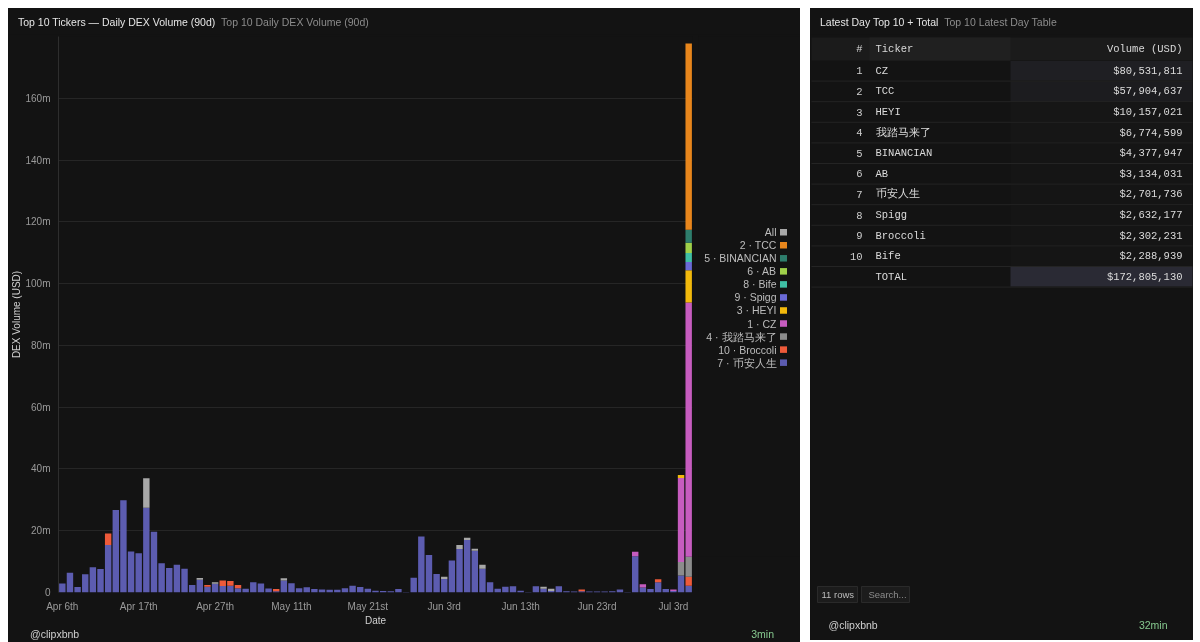 Image resolution: width=1200 pixels, height=642 pixels. What do you see at coordinates (1151, 132) in the screenshot?
I see `data-label: $6,774,599` at bounding box center [1151, 132].